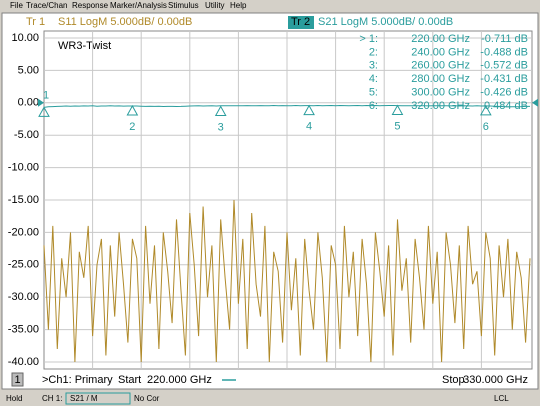  Describe the element at coordinates (23, 330) in the screenshot. I see `y-tick-label: -35.00` at that location.